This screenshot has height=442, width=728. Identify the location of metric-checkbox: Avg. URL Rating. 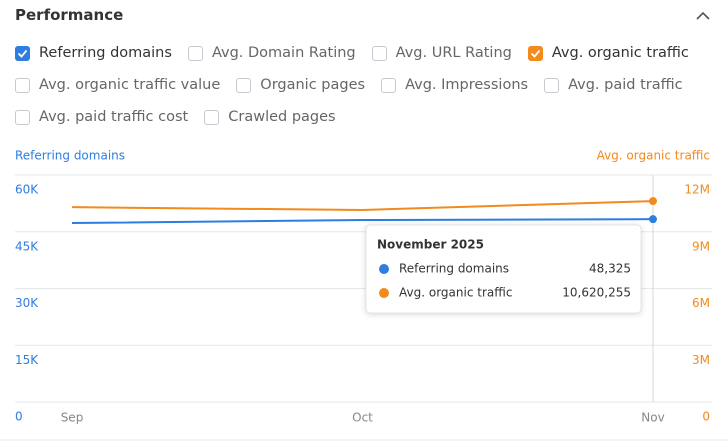
(441, 53).